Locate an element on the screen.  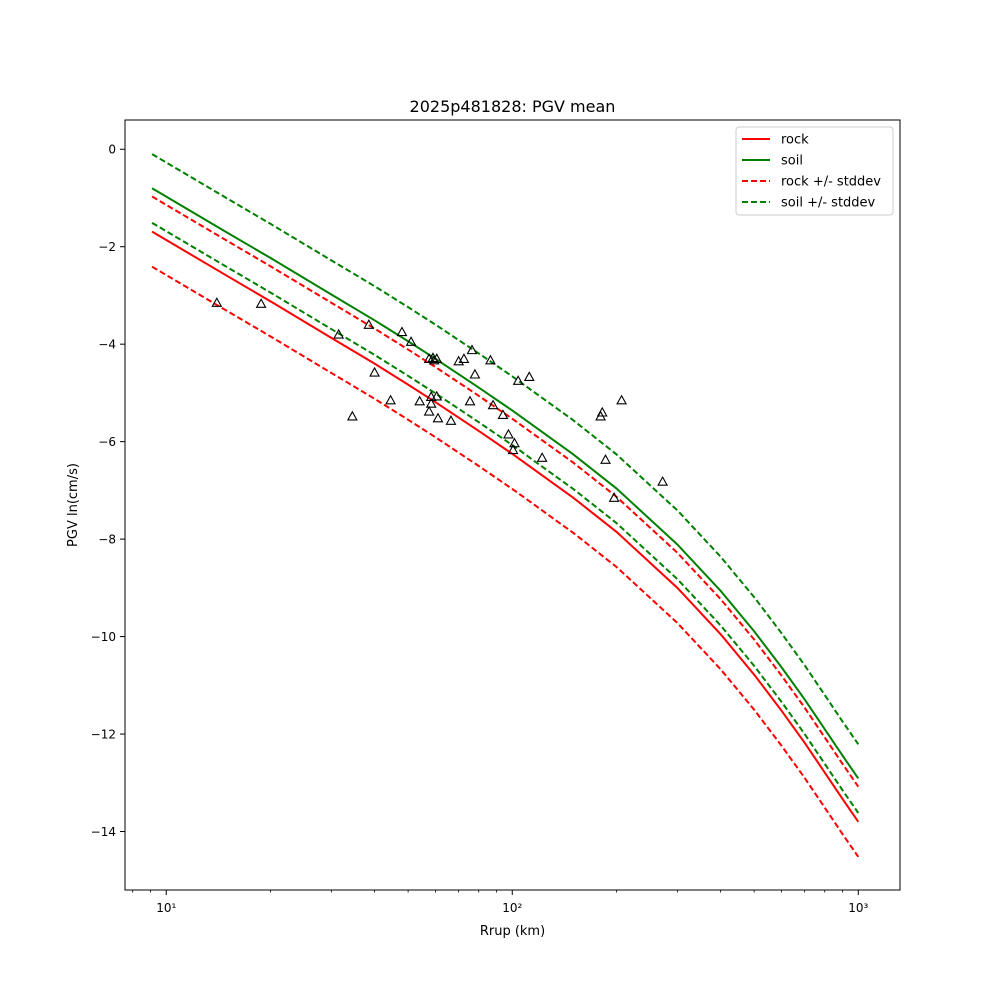
legend-label: rock +/- stddev is located at coordinates (831, 182).